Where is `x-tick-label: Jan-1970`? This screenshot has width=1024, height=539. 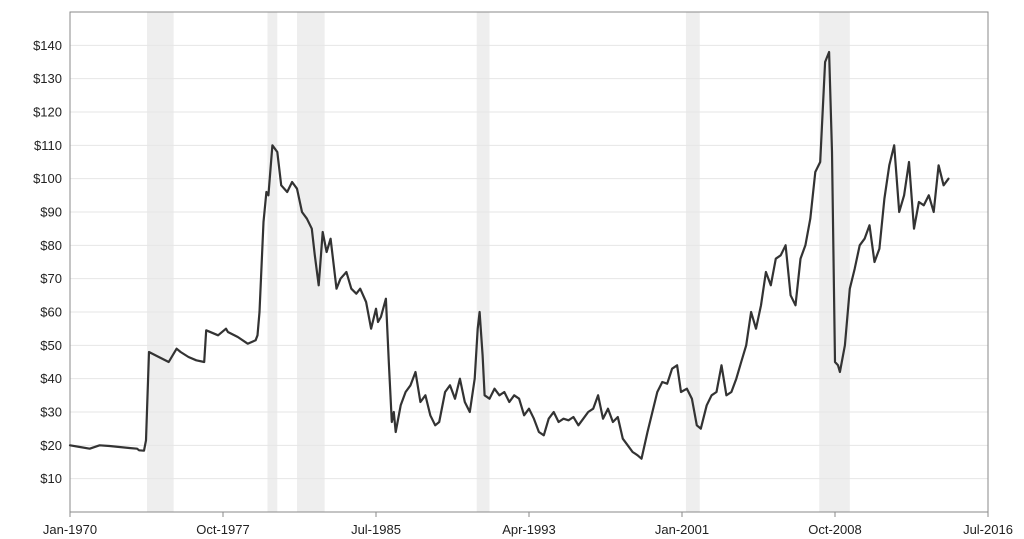 x-tick-label: Jan-1970 is located at coordinates (70, 529).